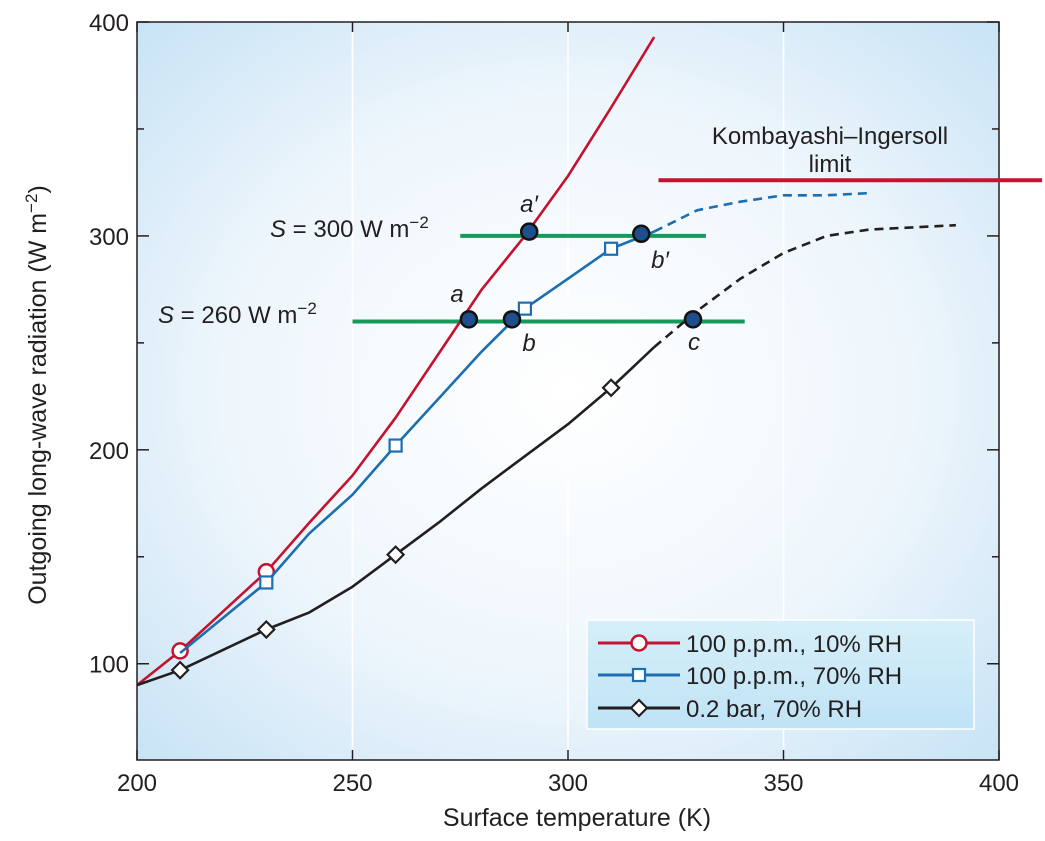  Describe the element at coordinates (349, 228) in the screenshot. I see `s300-label: S = 300 W m−2` at that location.